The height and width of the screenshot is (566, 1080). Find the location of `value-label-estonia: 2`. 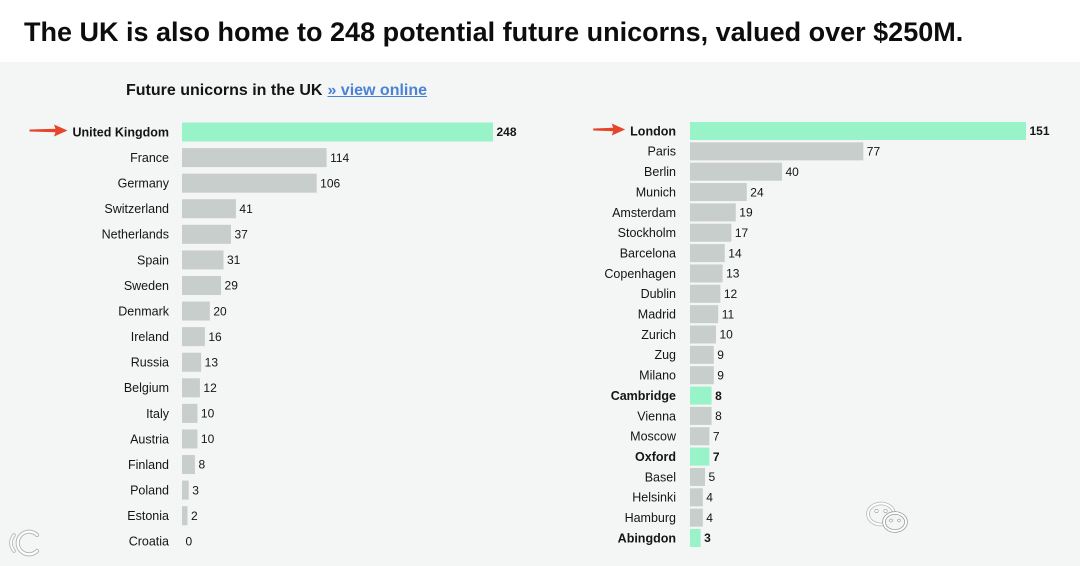

value-label-estonia: 2 is located at coordinates (194, 516).